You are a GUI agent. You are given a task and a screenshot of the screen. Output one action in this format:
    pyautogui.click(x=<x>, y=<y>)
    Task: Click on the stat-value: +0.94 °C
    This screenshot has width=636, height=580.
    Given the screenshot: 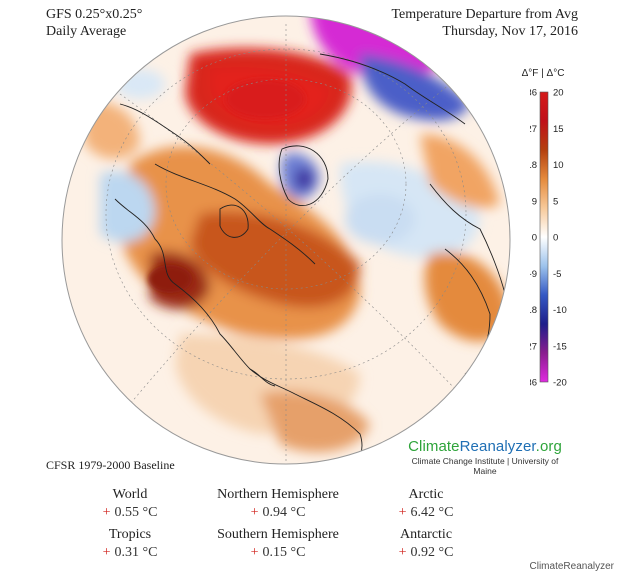 What is the action you would take?
    pyautogui.click(x=278, y=513)
    